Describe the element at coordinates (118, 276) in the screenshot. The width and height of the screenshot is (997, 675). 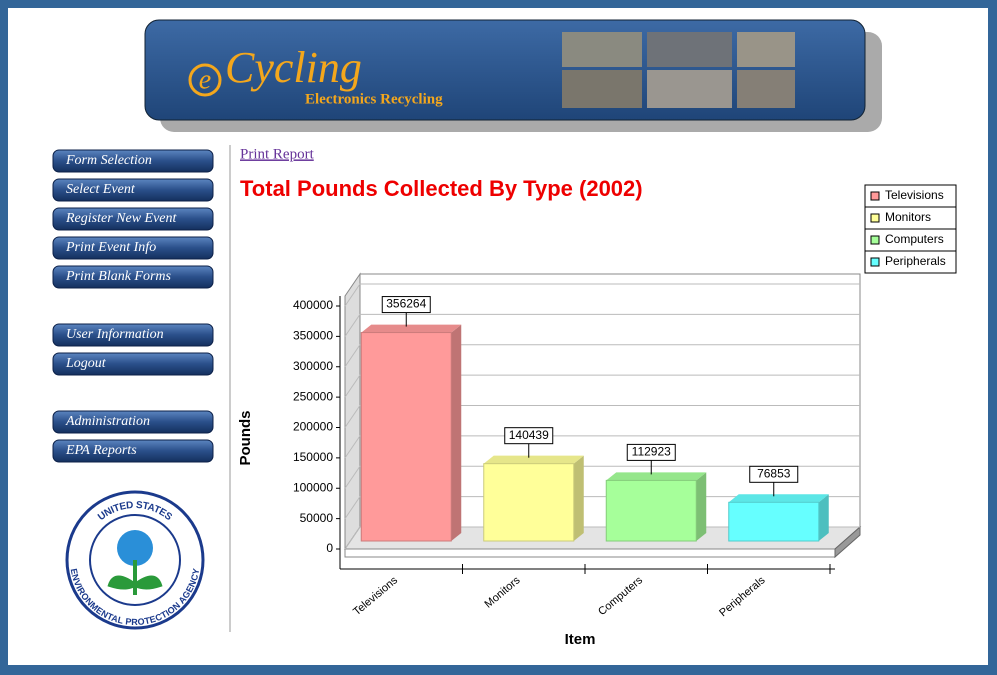
I see `nav-label: Print Blank Forms` at that location.